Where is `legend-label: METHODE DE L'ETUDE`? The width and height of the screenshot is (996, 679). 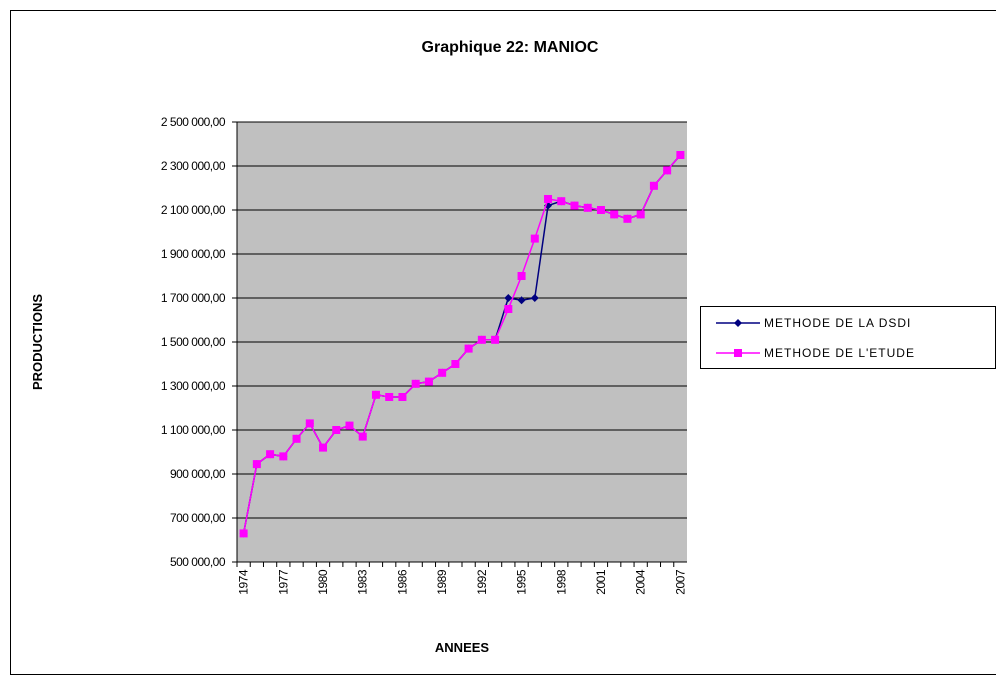 legend-label: METHODE DE L'ETUDE is located at coordinates (839, 353).